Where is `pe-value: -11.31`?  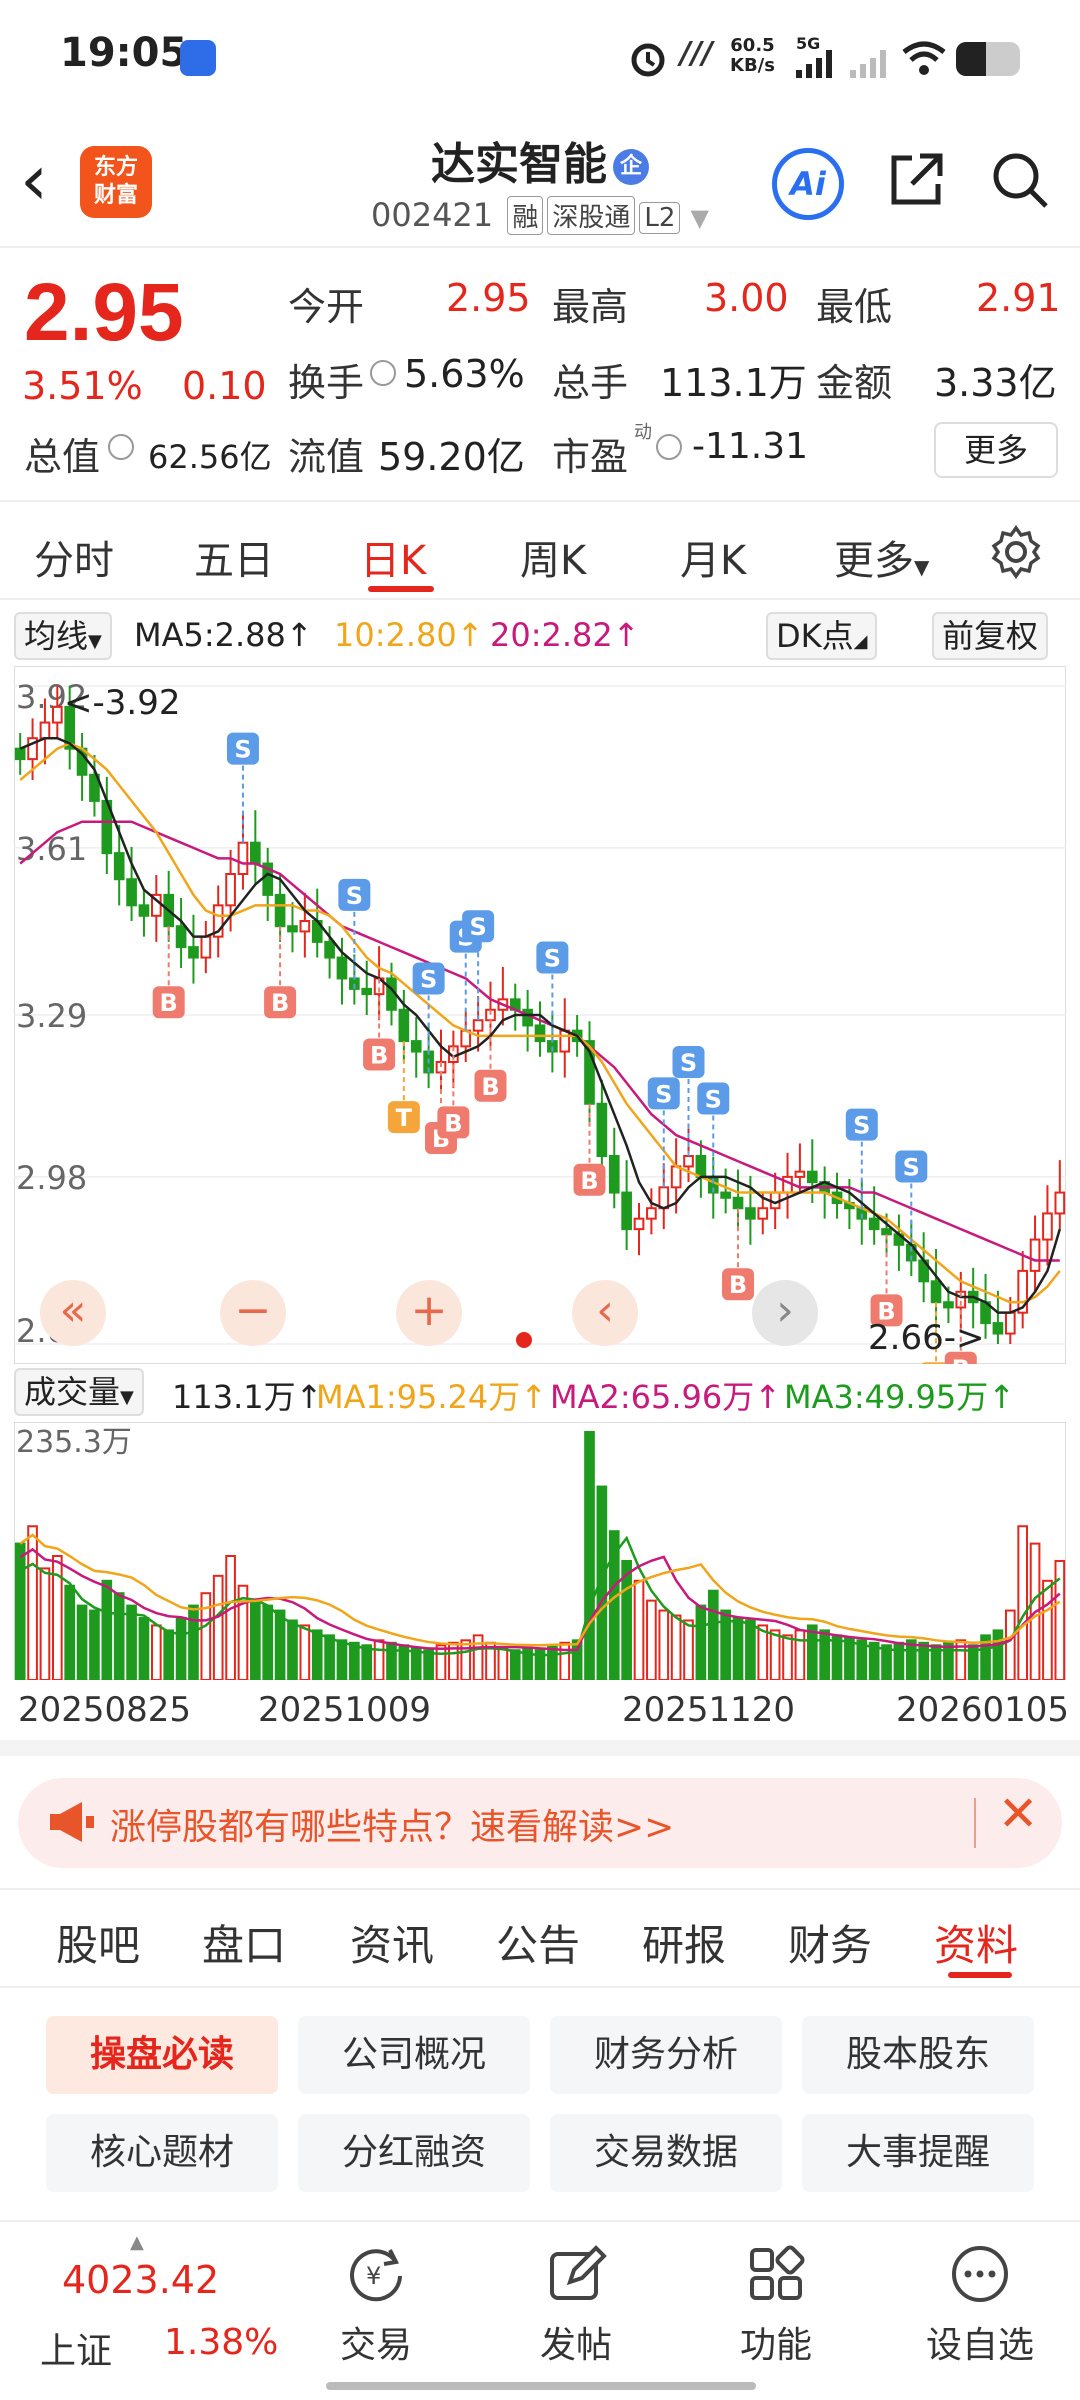
pe-value: -11.31 is located at coordinates (750, 446).